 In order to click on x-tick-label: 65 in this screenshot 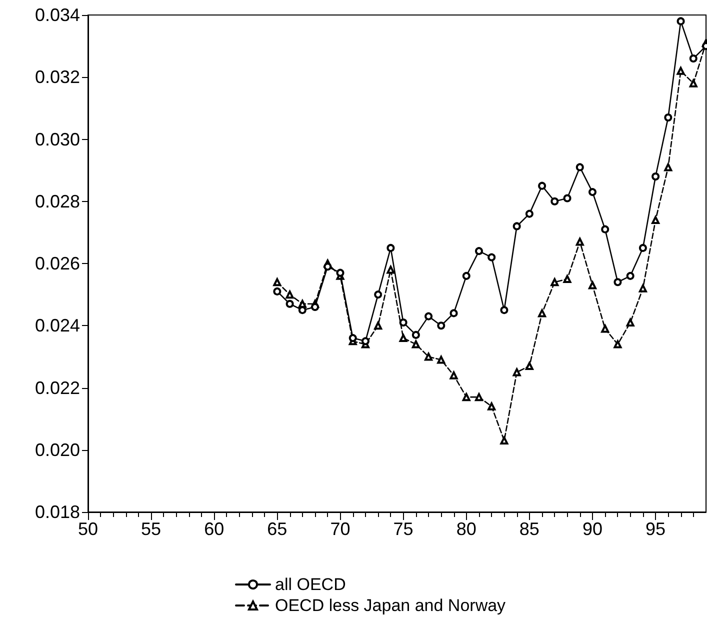, I will do `click(277, 529)`.